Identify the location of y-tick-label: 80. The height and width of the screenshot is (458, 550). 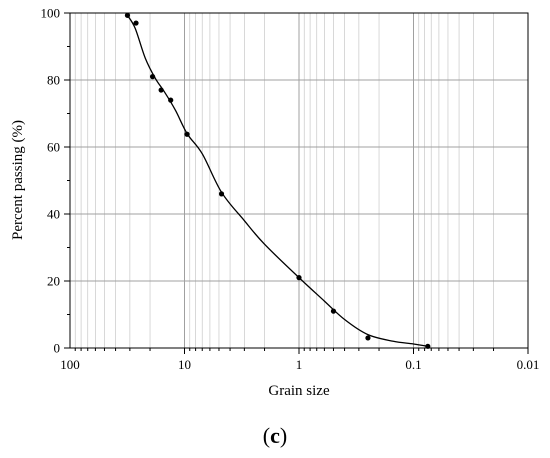
(53, 80).